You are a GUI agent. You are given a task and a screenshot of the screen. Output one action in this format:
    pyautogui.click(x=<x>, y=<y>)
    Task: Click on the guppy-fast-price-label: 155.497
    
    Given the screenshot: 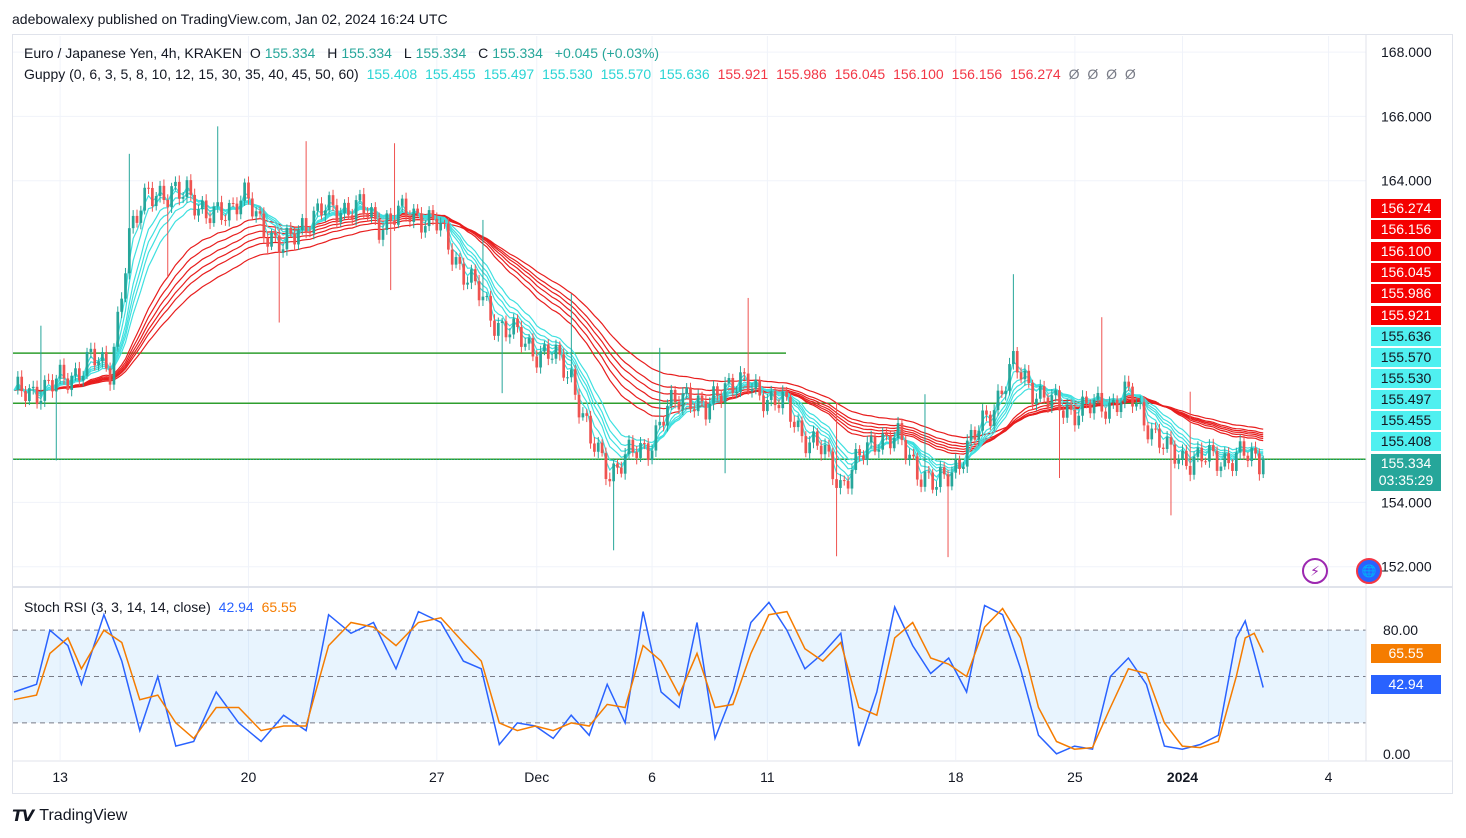 What is the action you would take?
    pyautogui.click(x=1406, y=399)
    